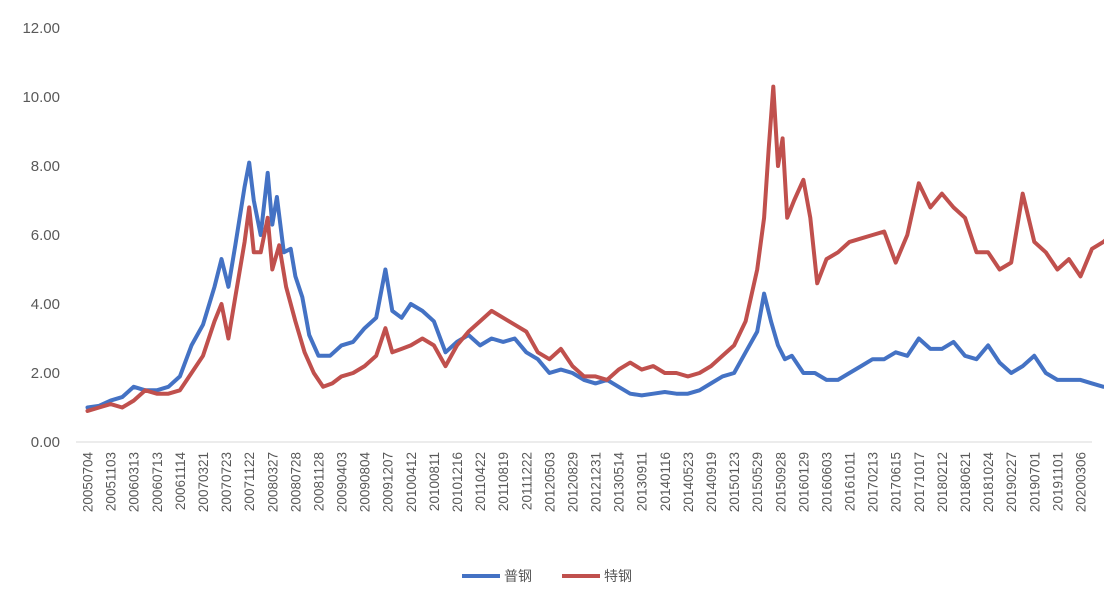  What do you see at coordinates (434, 481) in the screenshot?
I see `x-tick-label: 20100811` at bounding box center [434, 481].